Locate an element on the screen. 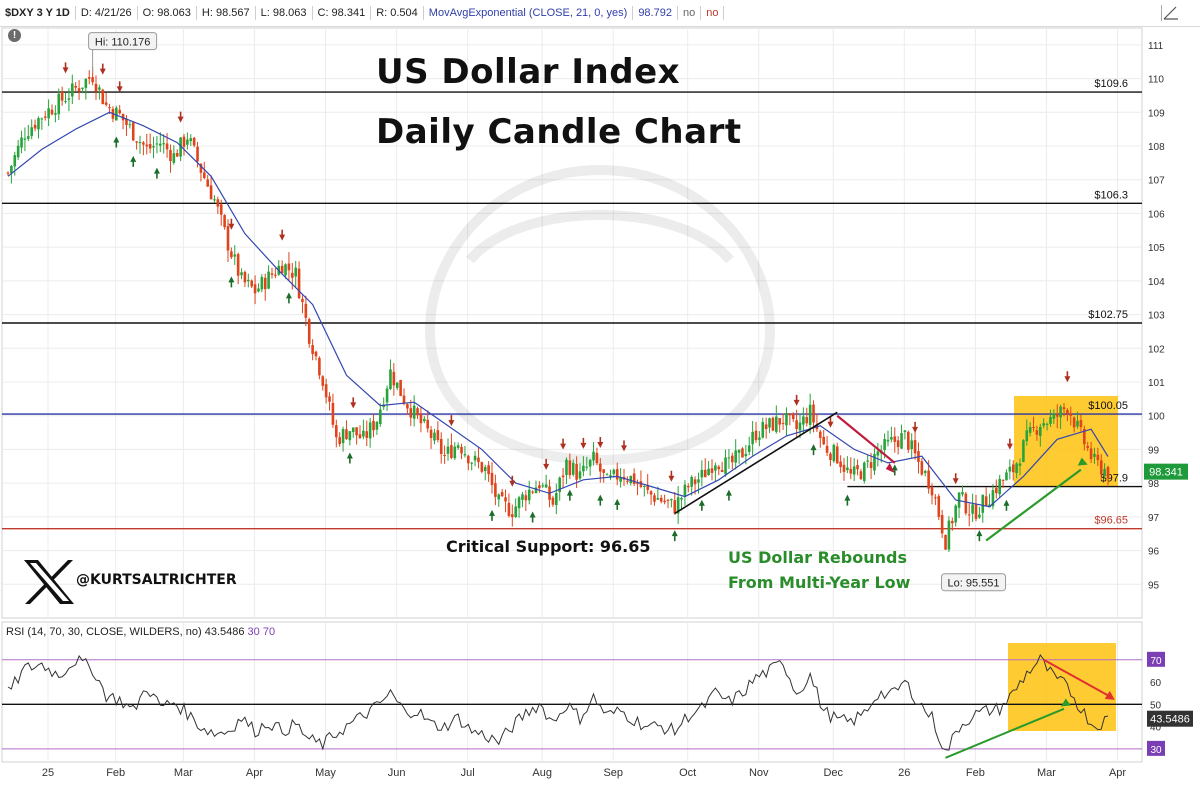 The width and height of the screenshot is (1200, 789). y-tick-label: 103 is located at coordinates (1156, 316).